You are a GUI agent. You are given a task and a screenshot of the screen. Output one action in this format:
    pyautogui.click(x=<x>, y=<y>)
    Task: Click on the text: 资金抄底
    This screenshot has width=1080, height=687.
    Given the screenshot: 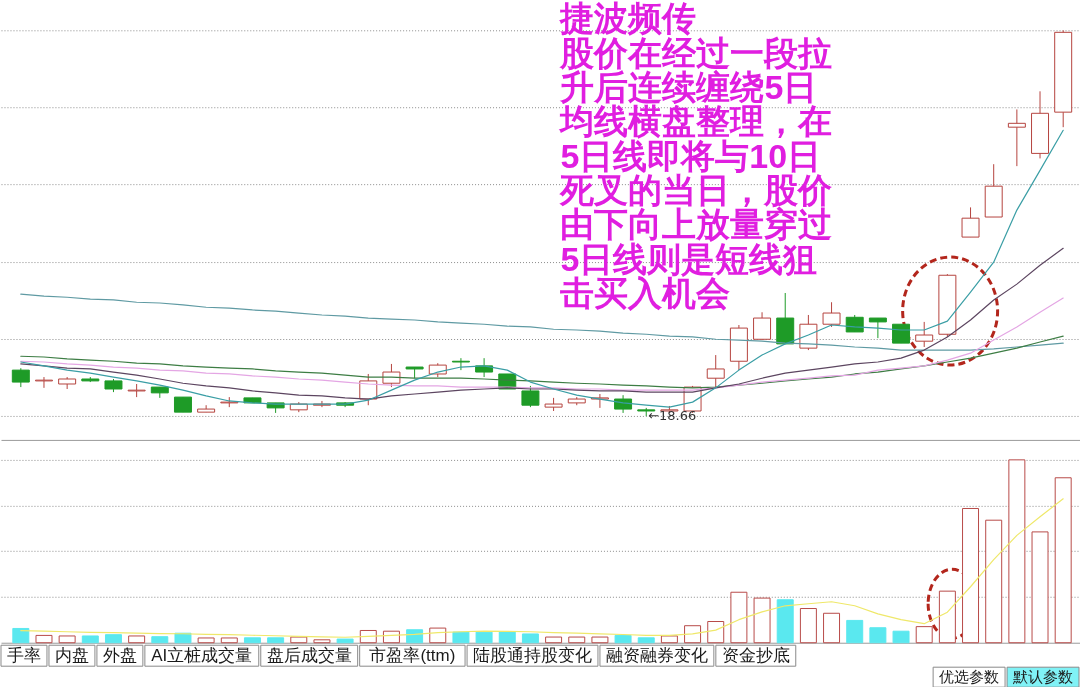 What is the action you would take?
    pyautogui.click(x=755, y=655)
    